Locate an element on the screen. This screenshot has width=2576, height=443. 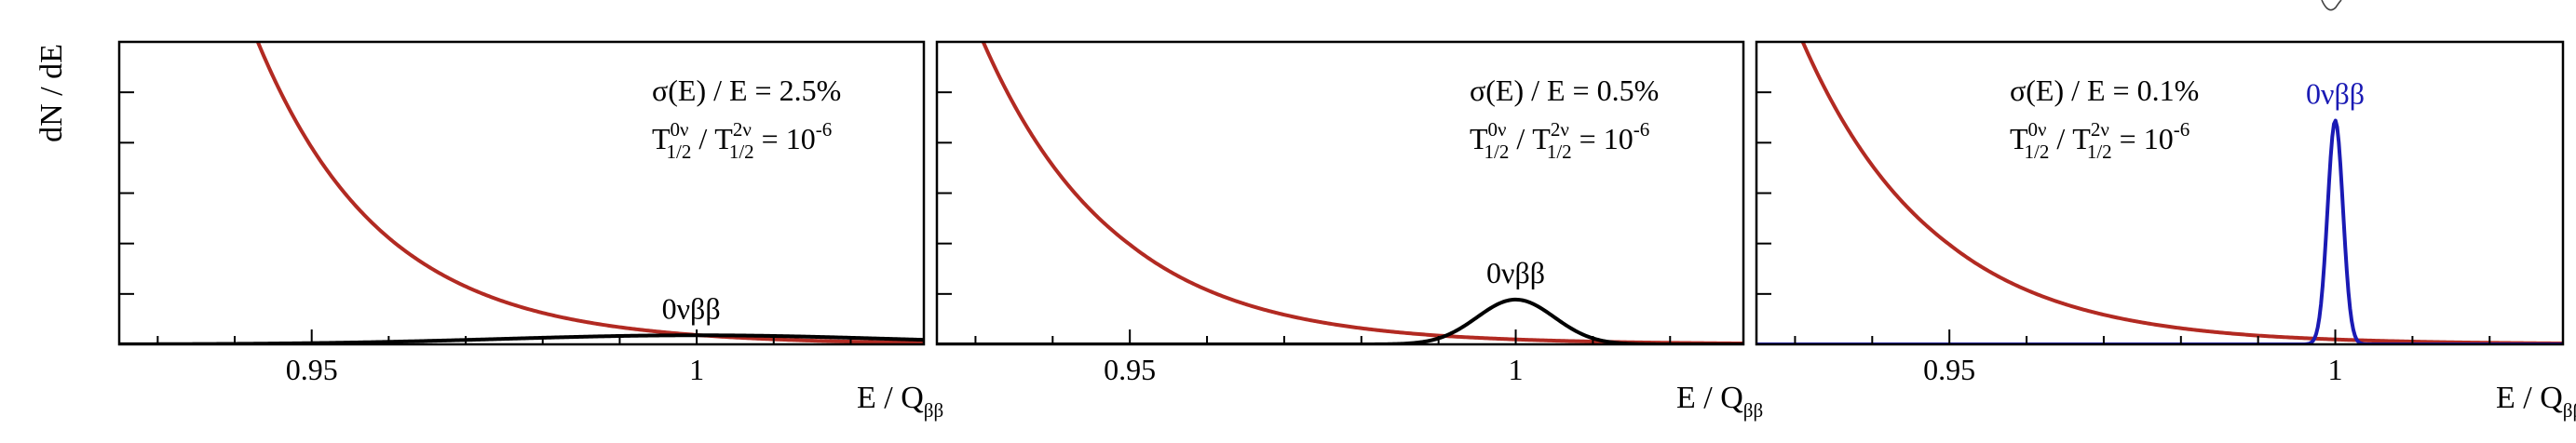
resolution-label: σ(E) / E = 0.5% is located at coordinates (1564, 90).